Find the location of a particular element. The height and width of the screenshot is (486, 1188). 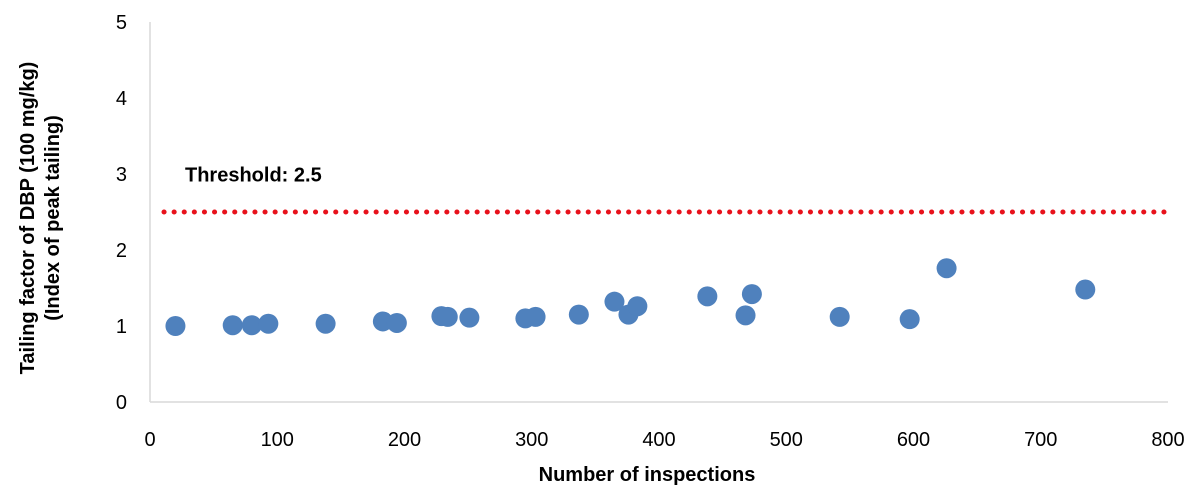

x-tick-label: 700 is located at coordinates (1040, 440).